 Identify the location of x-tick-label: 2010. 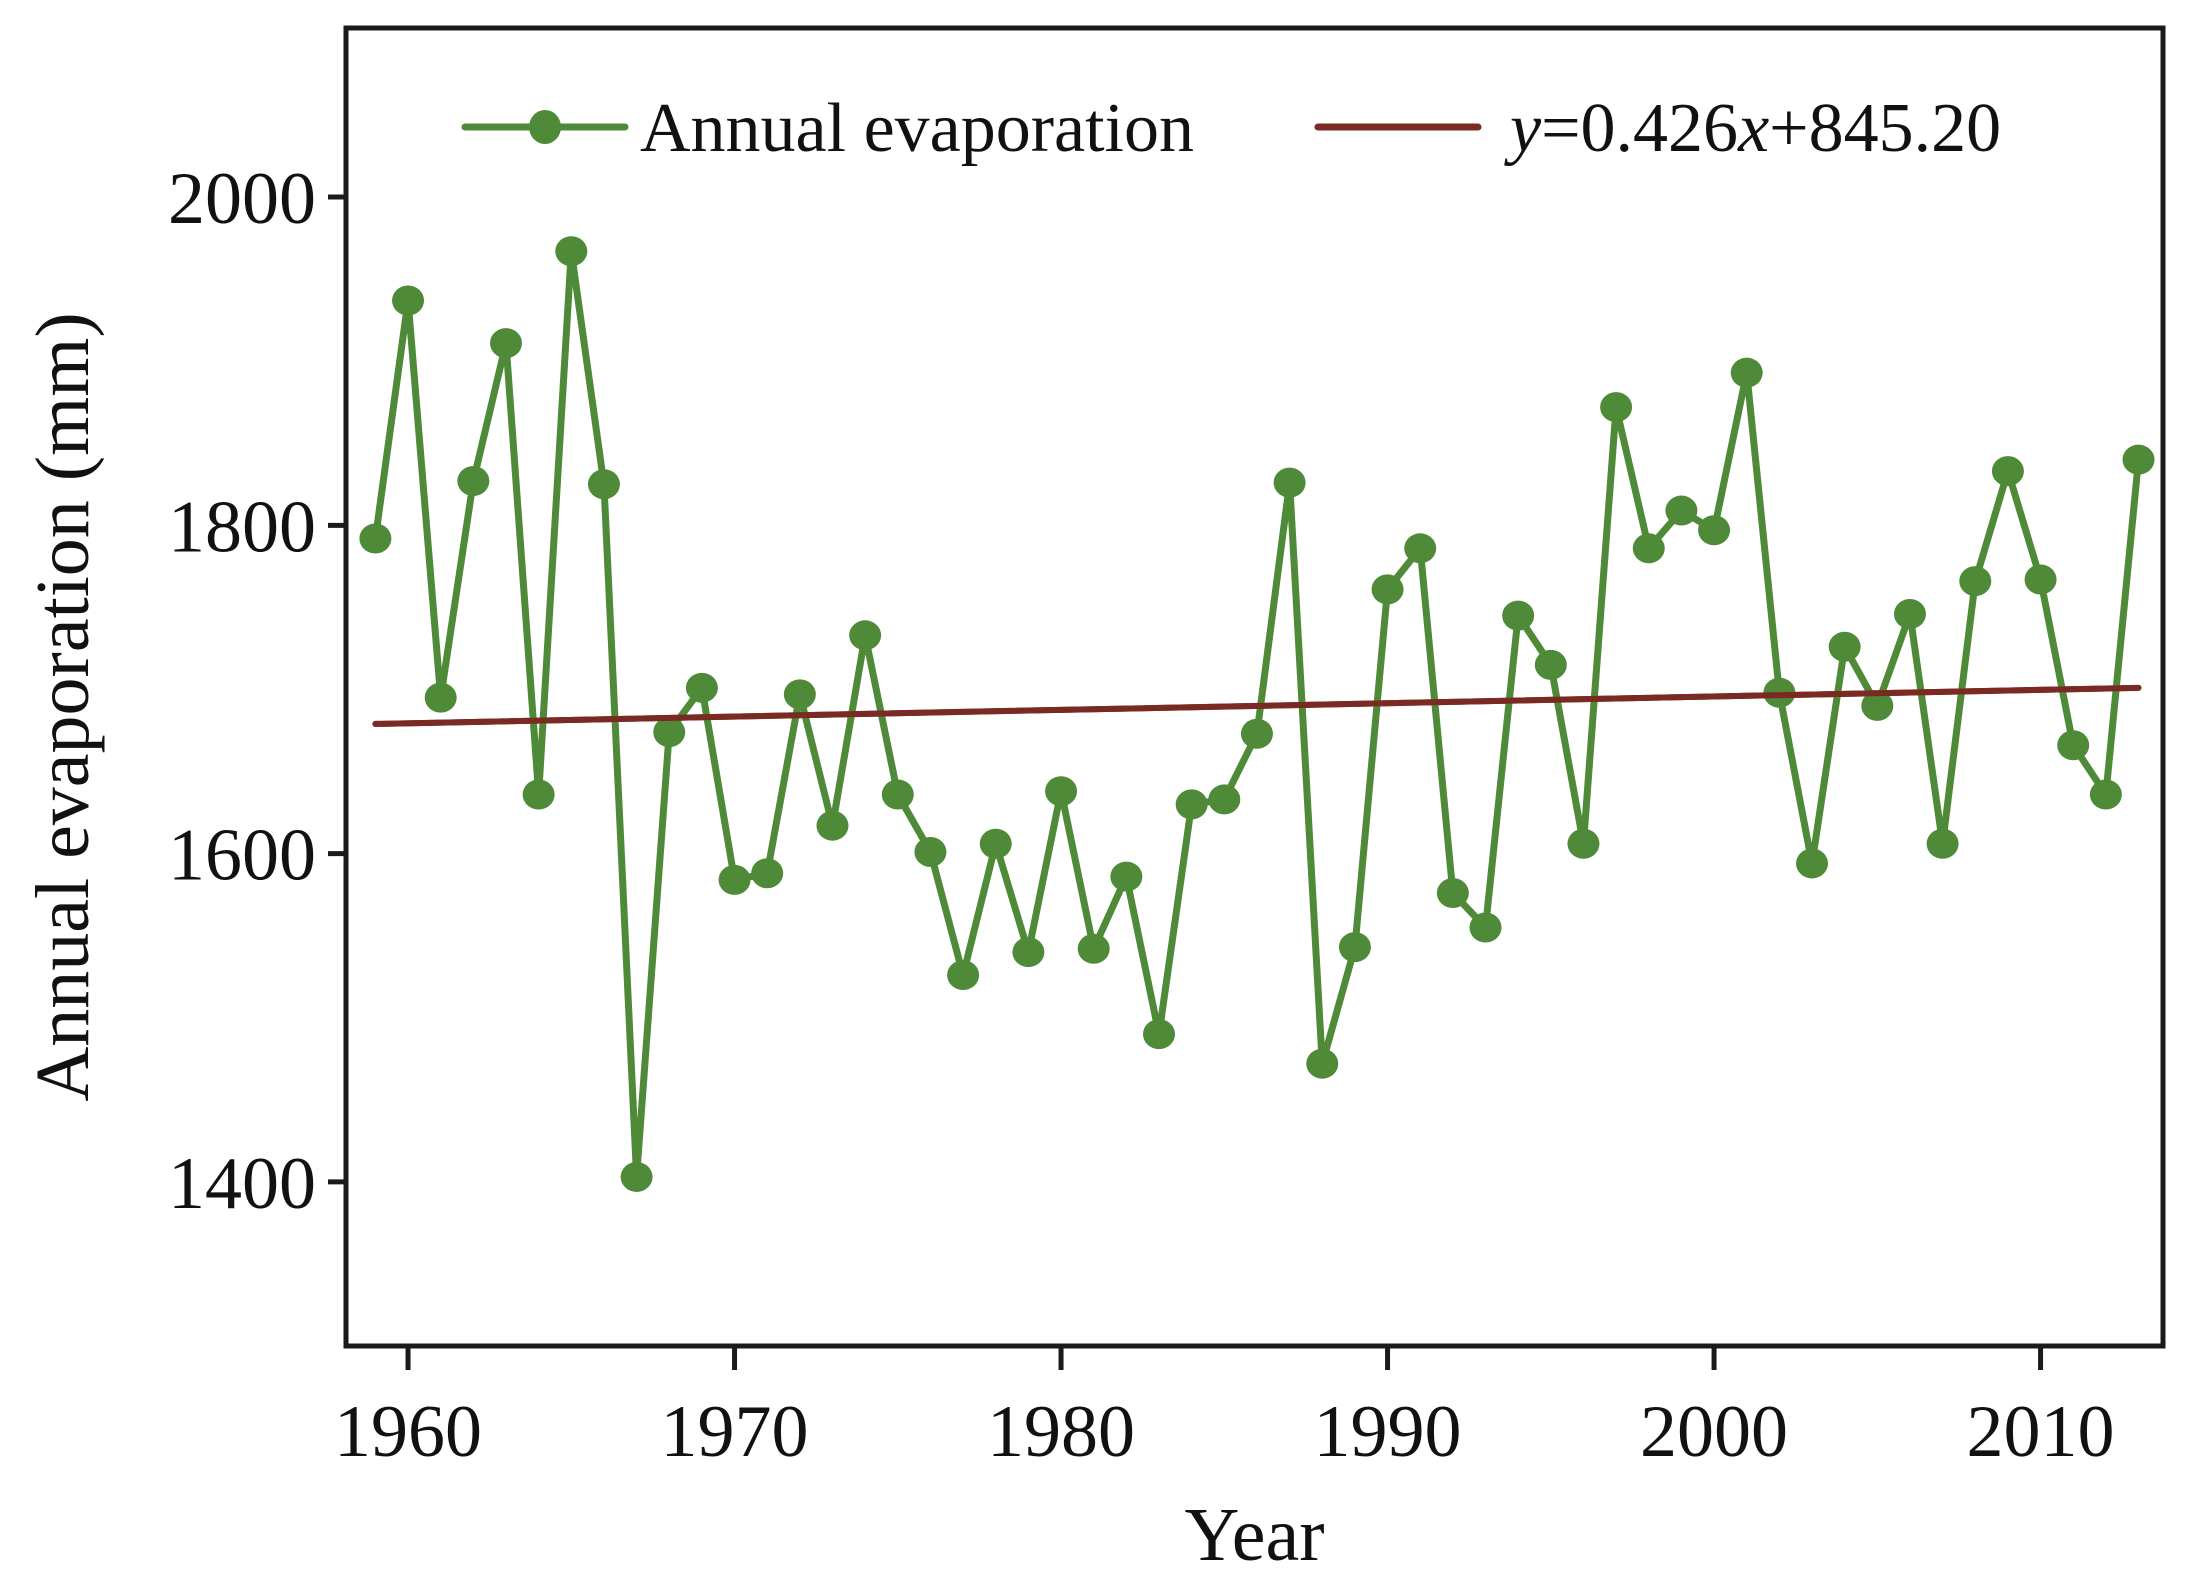
(2041, 1432).